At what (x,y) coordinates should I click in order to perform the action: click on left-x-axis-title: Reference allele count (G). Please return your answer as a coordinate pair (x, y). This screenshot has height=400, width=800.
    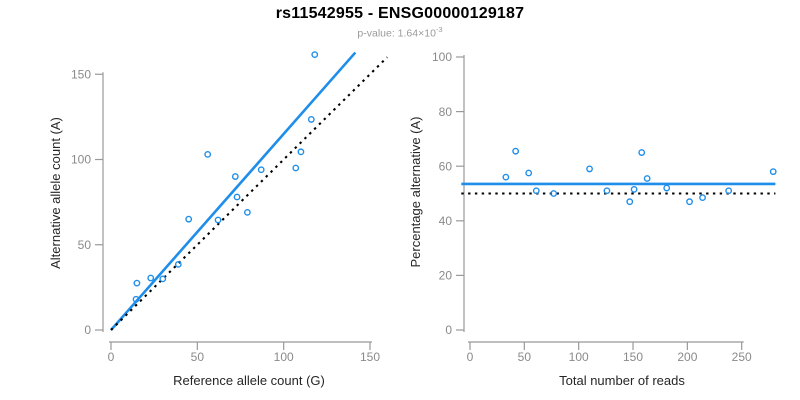
    Looking at the image, I should click on (249, 380).